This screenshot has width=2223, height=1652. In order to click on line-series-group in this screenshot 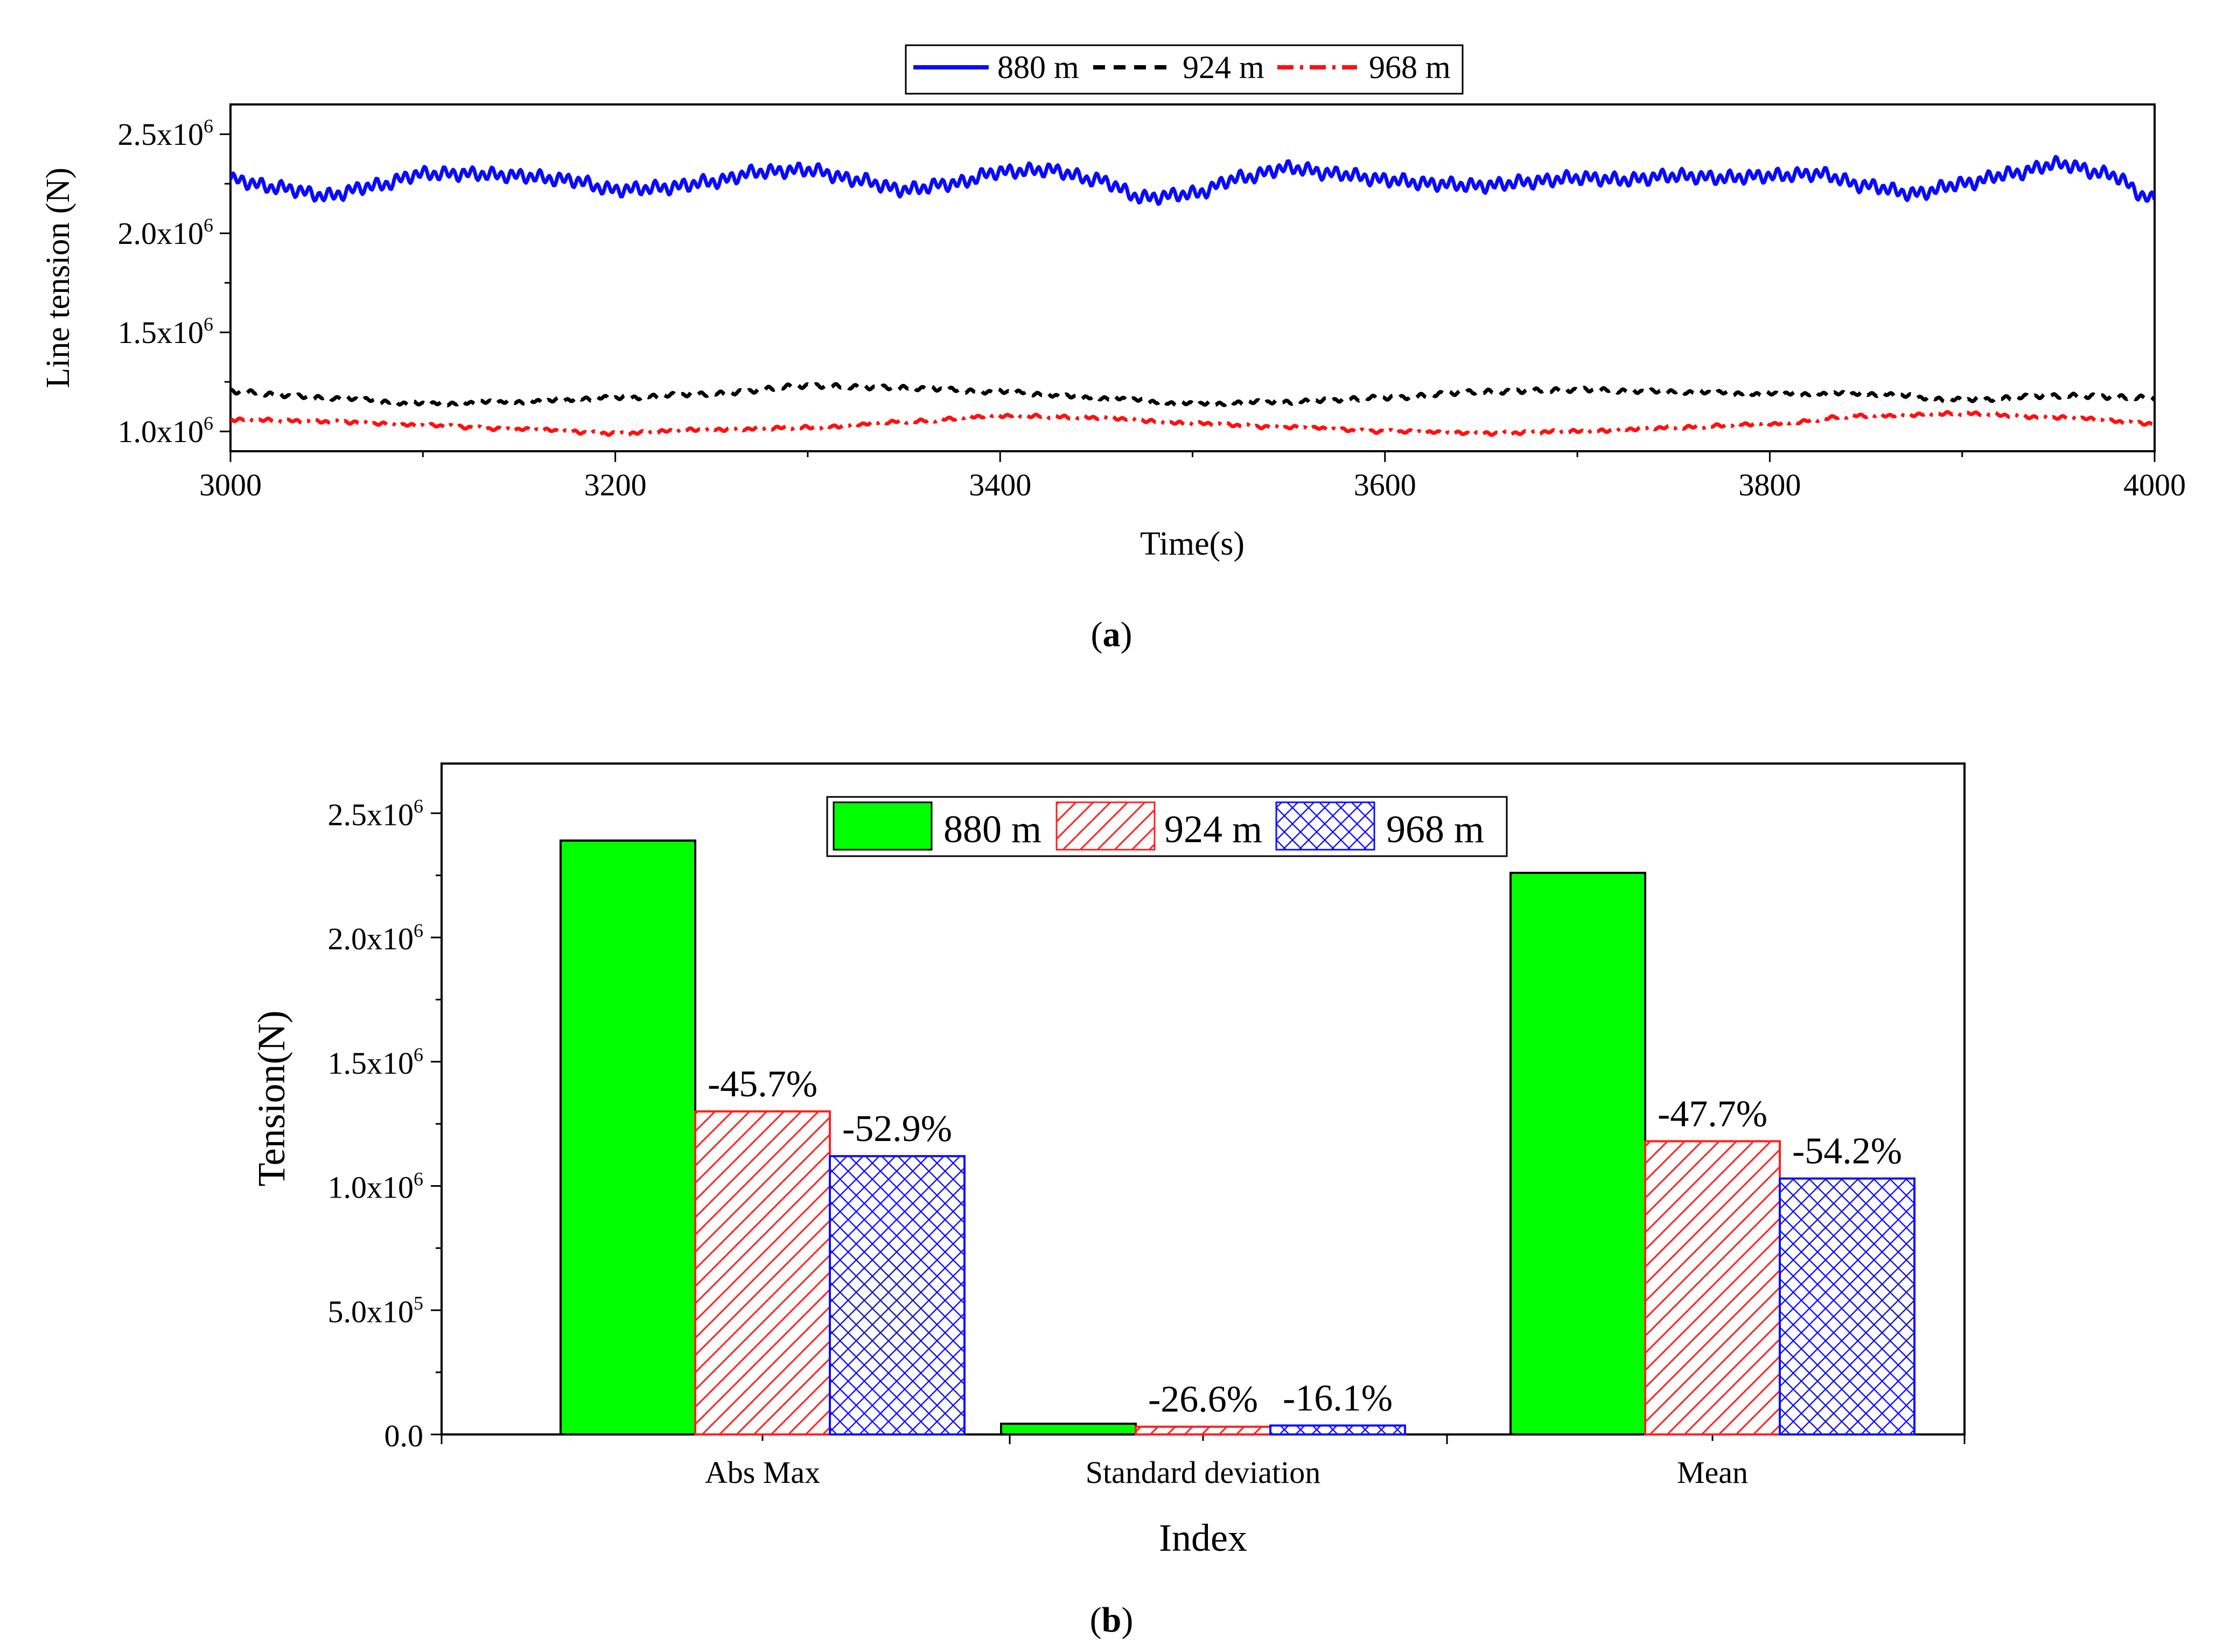, I will do `click(1192, 296)`.